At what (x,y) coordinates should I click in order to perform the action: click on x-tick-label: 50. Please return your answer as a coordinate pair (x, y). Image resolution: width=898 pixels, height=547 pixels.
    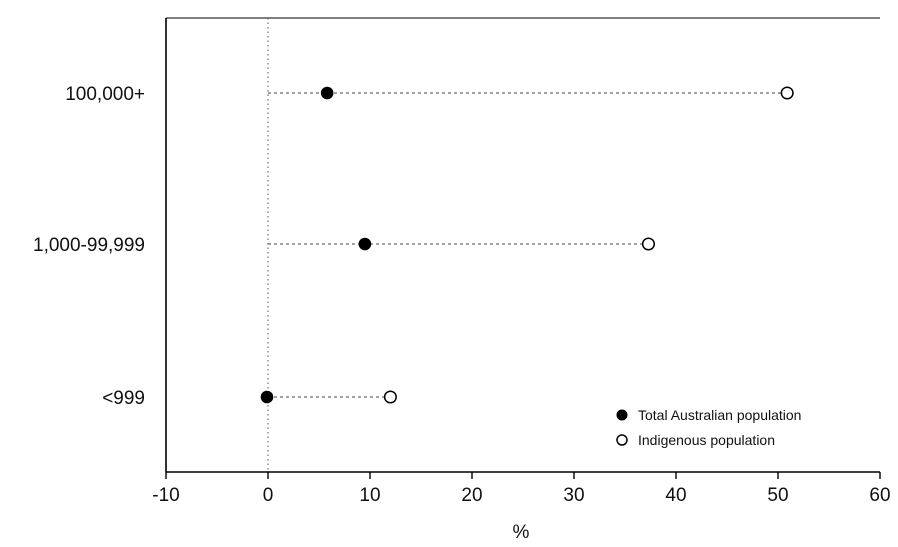
    Looking at the image, I should click on (777, 495).